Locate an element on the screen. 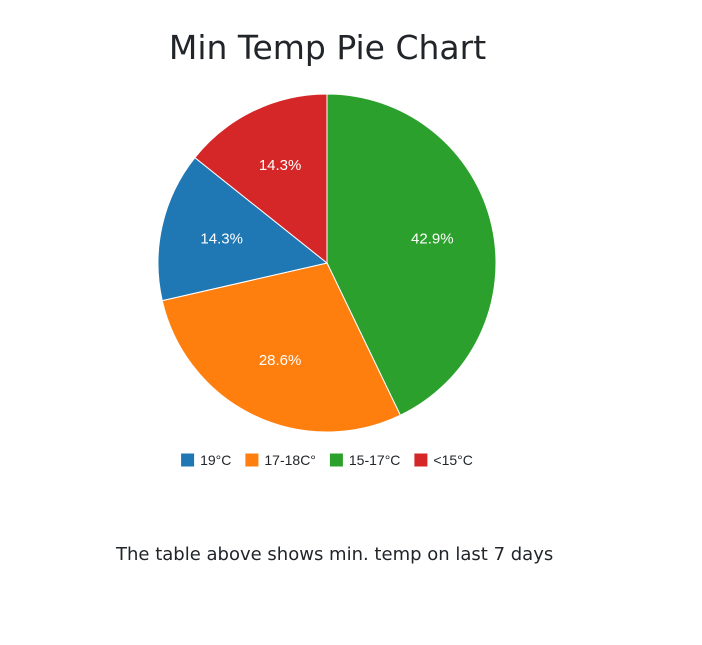  legend-item-3: <15°C is located at coordinates (443, 460).